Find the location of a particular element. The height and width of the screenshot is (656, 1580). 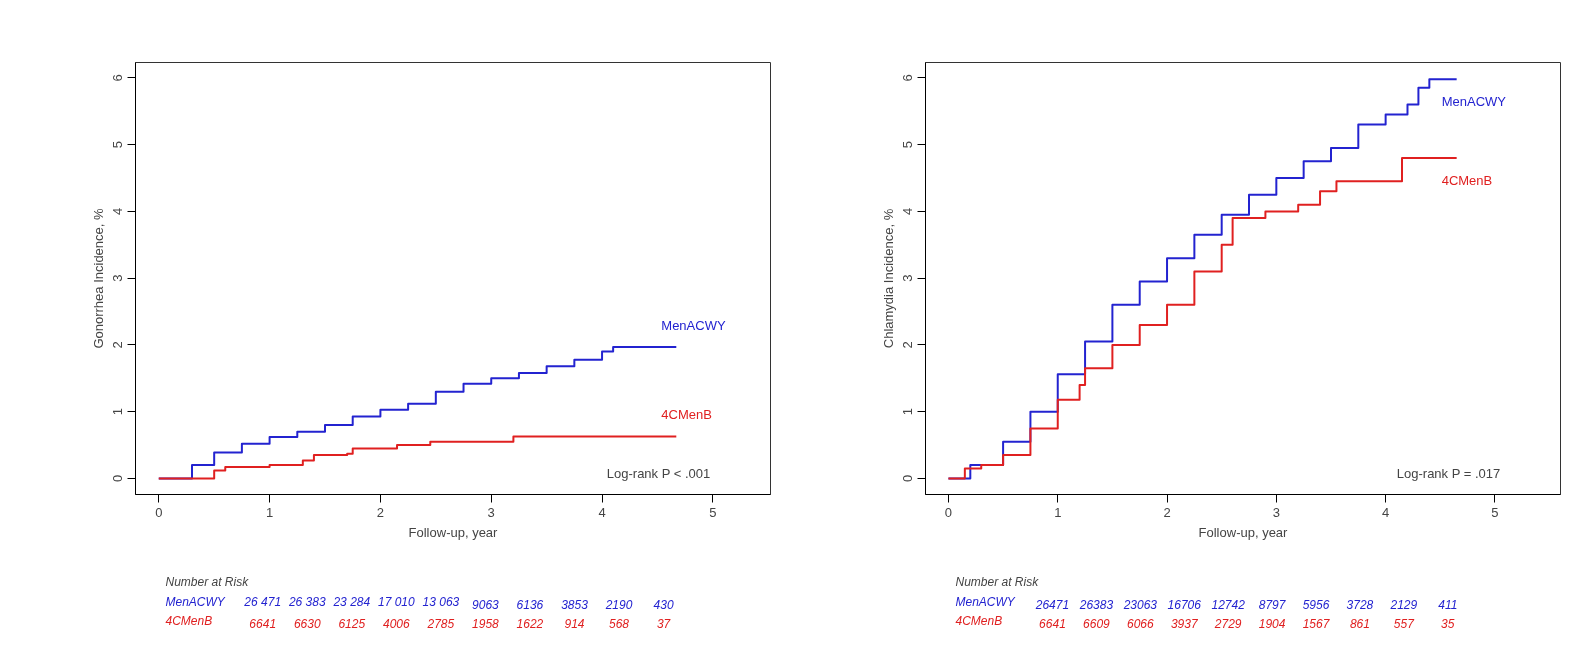

text: 2729 is located at coordinates (1227, 623).